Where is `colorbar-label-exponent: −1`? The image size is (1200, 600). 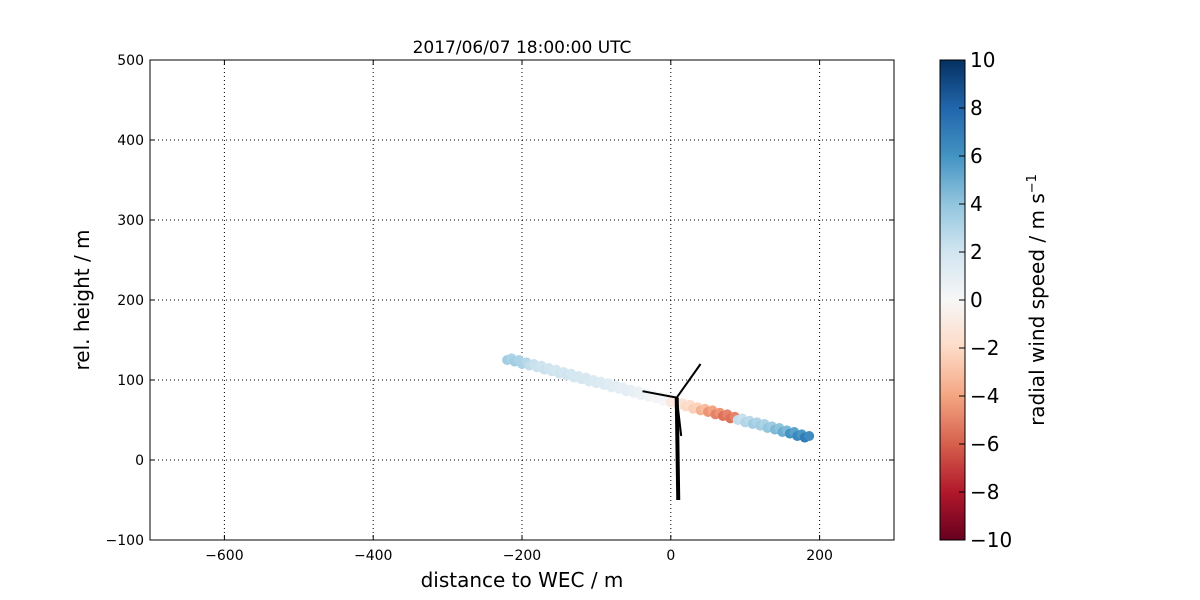
colorbar-label-exponent: −1 is located at coordinates (1032, 183).